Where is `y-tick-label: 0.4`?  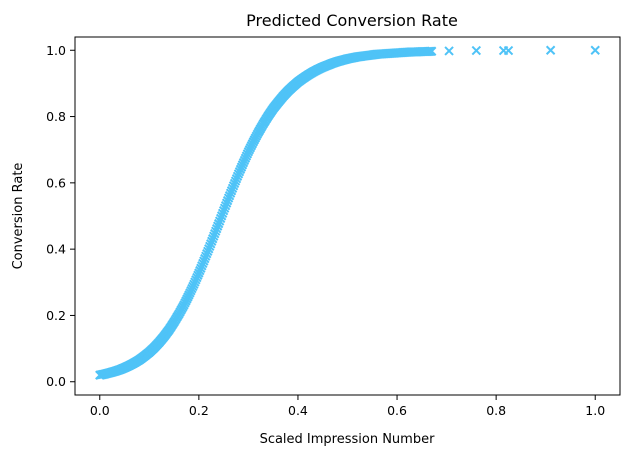
y-tick-label: 0.4 is located at coordinates (56, 249).